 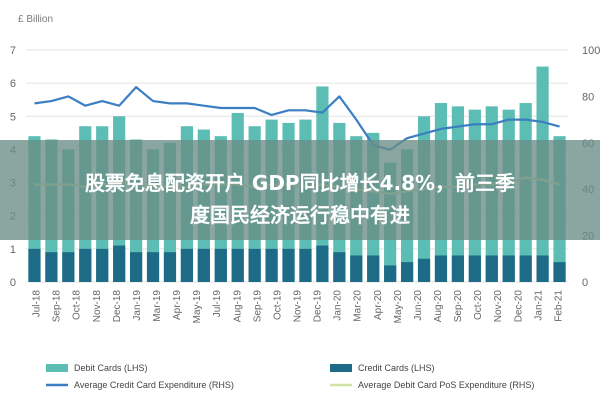 I want to click on x-tick-label: Jan-20, so click(x=338, y=305).